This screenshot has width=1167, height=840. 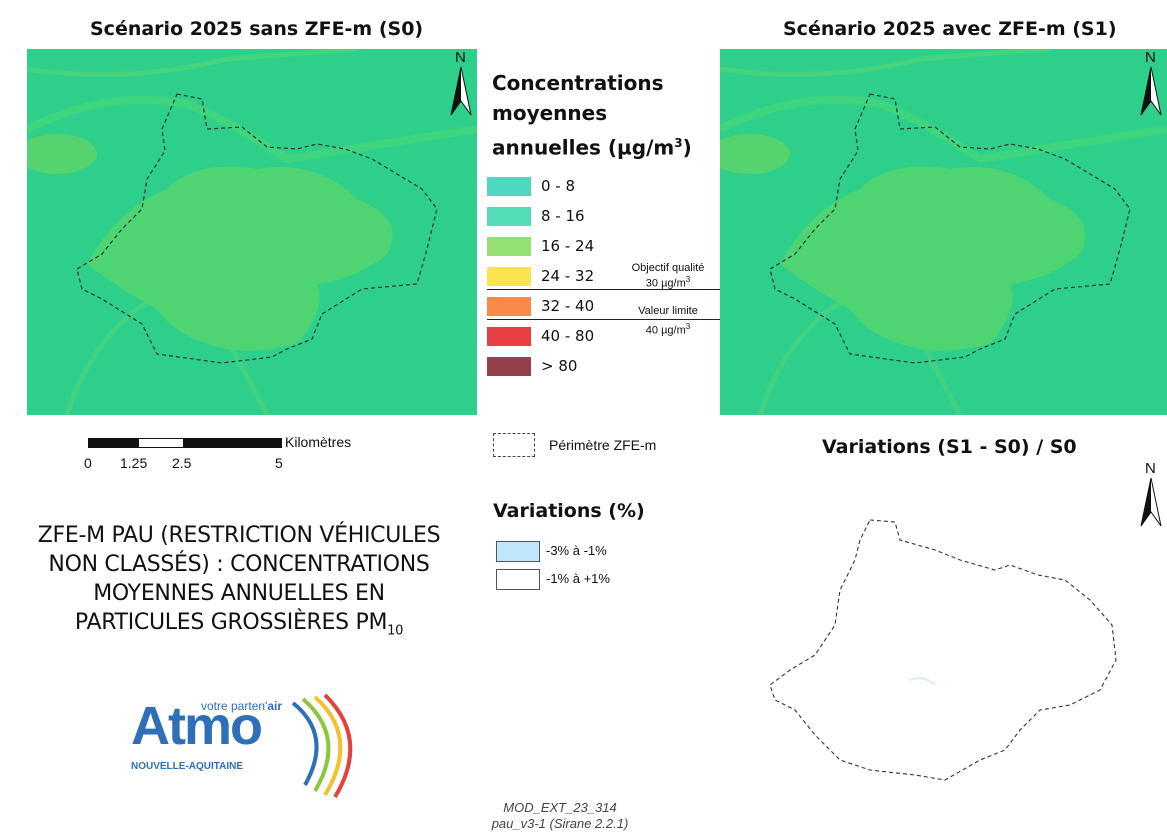 I want to click on atmo-logo: votre parten'air Atmo NOUVELLE-AQUITAINE, so click(x=240, y=742).